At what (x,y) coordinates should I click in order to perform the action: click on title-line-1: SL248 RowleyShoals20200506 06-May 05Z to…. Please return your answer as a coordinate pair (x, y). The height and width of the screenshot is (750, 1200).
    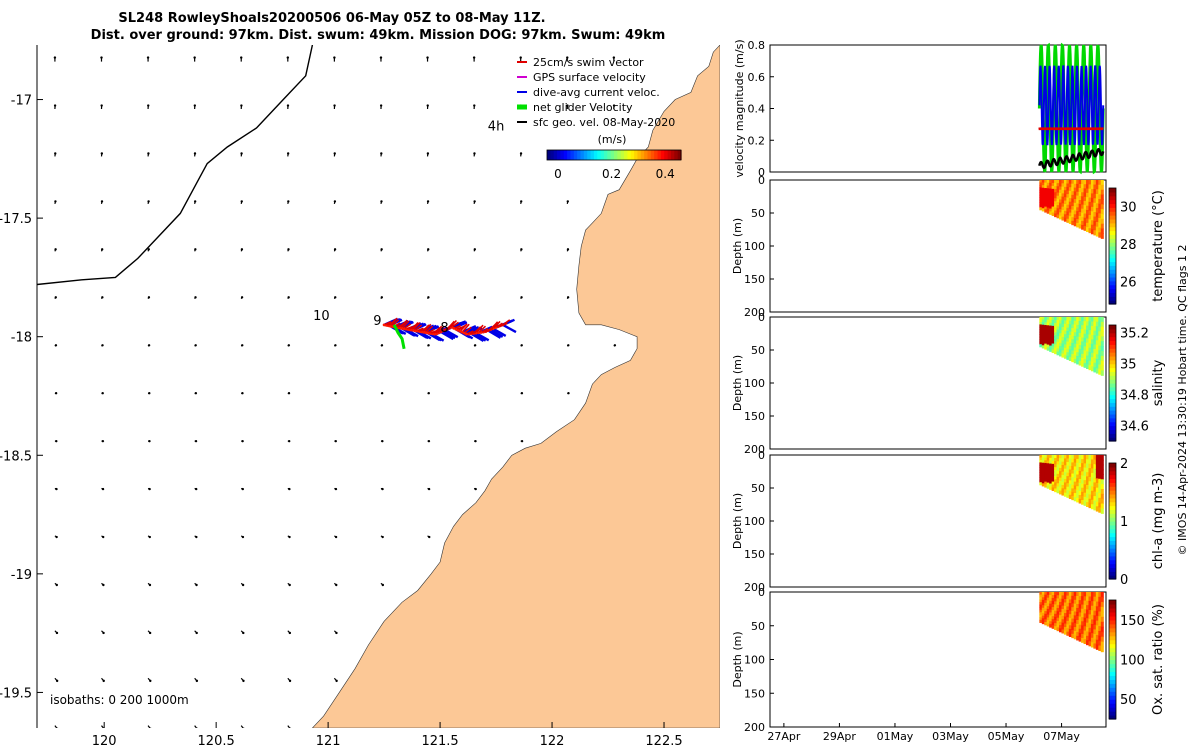
    Looking at the image, I should click on (331, 18).